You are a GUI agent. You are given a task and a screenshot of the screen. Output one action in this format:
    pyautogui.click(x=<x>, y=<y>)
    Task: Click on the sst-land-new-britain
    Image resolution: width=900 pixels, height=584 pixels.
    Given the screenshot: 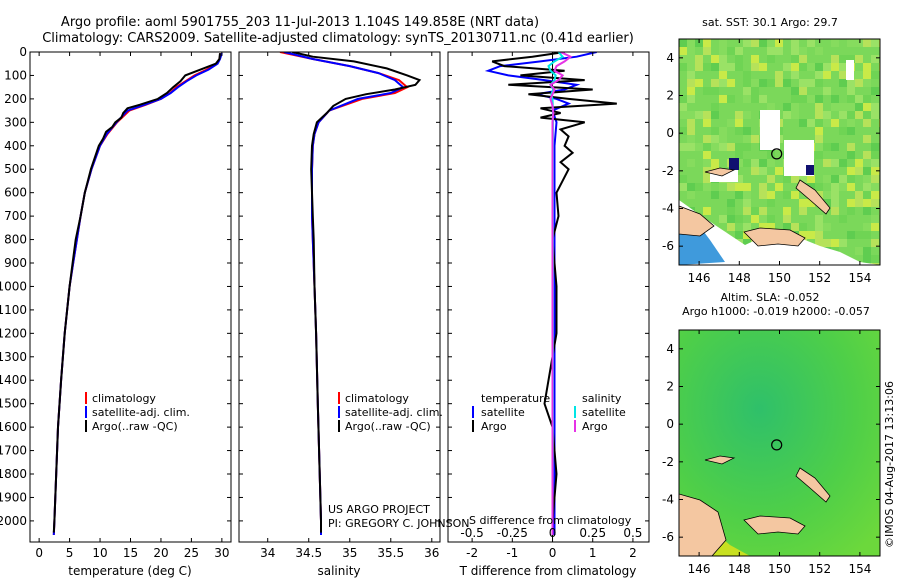 What is the action you would take?
    pyautogui.click(x=774, y=237)
    